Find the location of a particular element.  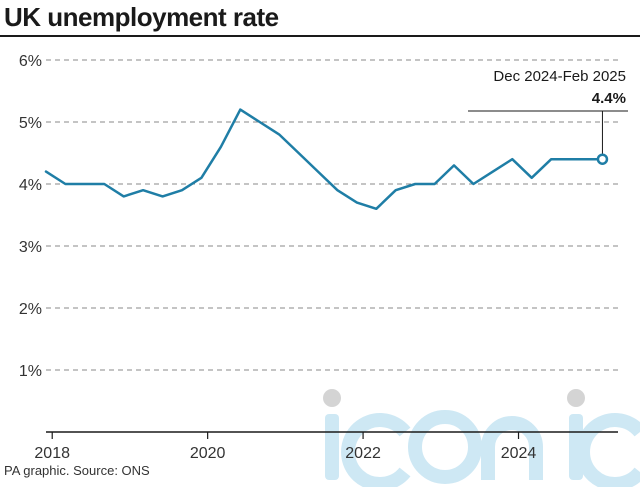

y-axis-tick-labels: 1% 2% 3% 4% 5% 6% is located at coordinates (30, 216).